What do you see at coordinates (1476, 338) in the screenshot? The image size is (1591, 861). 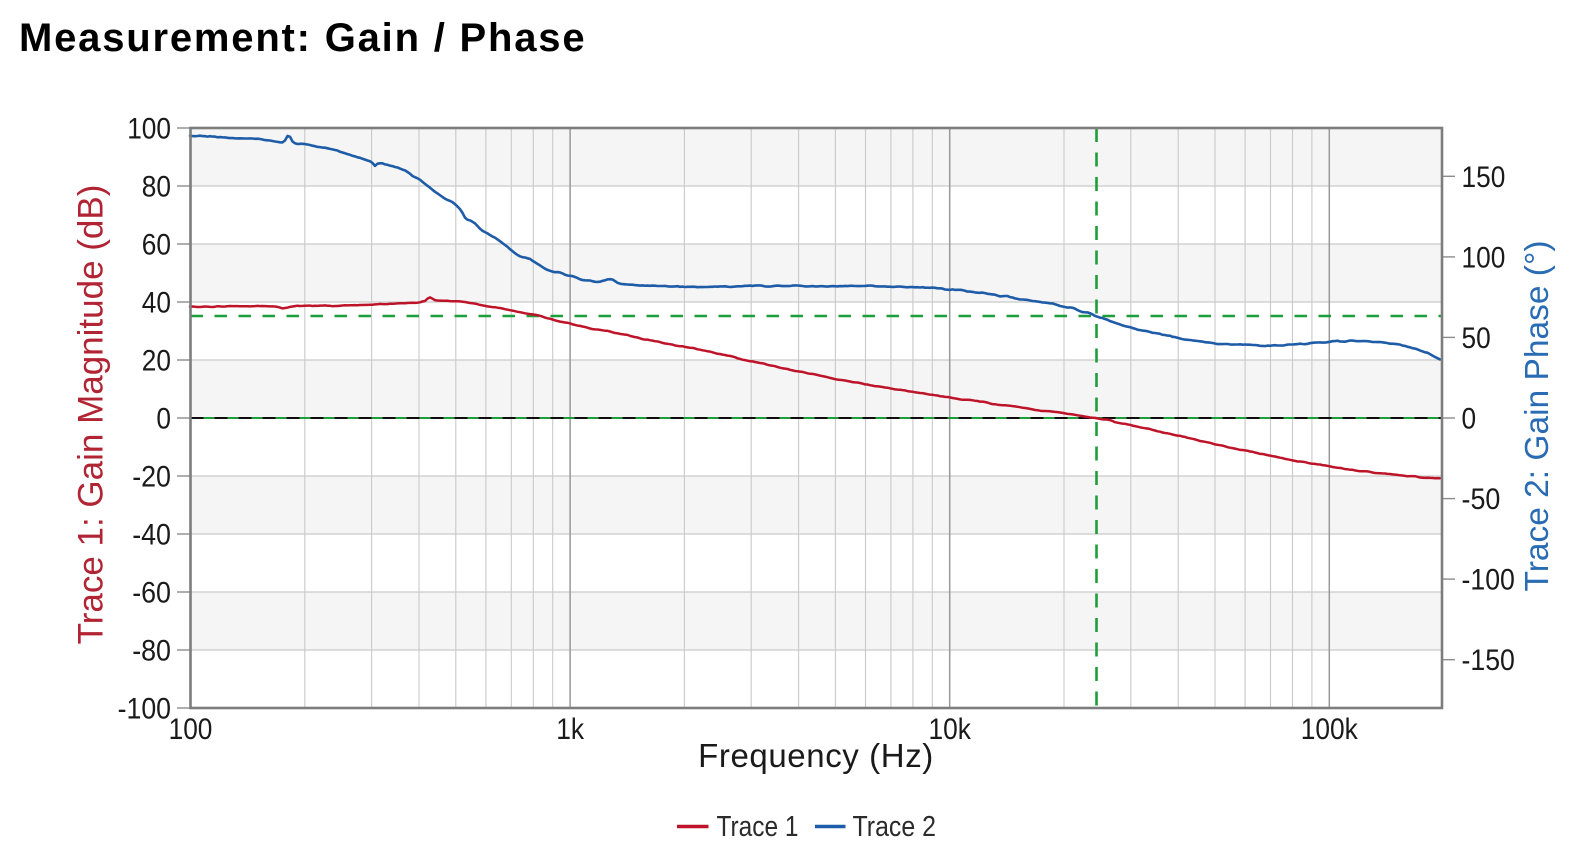 I see `svg-text: 50` at bounding box center [1476, 338].